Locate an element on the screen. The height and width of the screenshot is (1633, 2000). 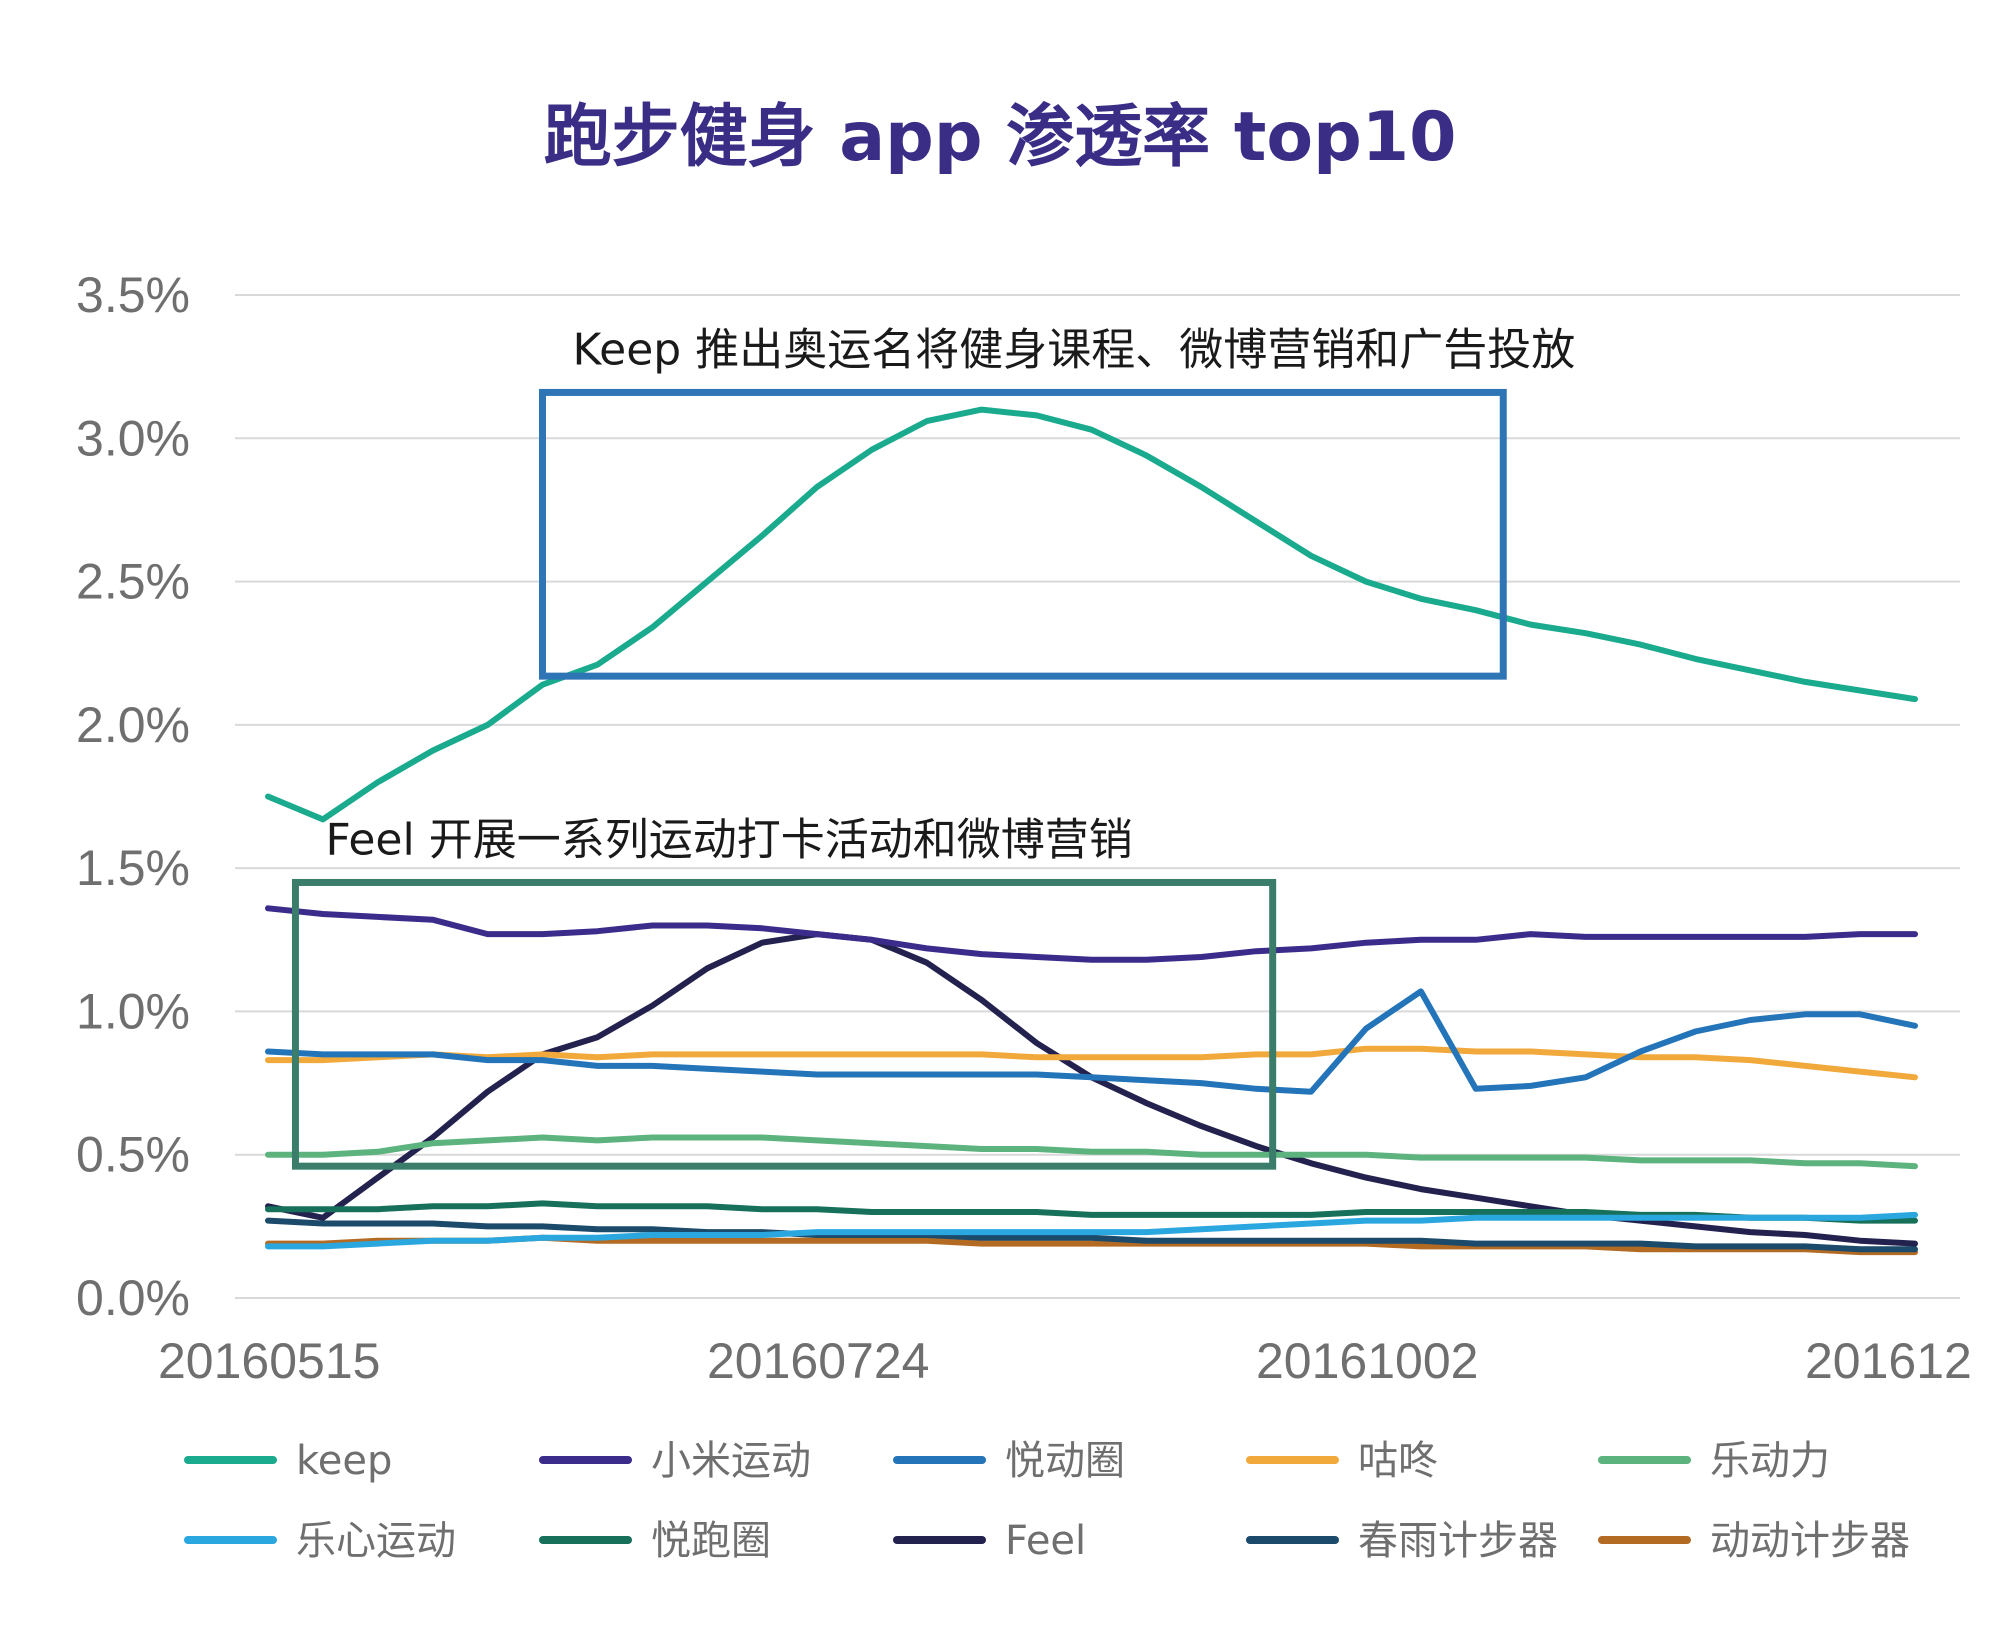
legend-label: 悦动圈 is located at coordinates (1065, 1461).